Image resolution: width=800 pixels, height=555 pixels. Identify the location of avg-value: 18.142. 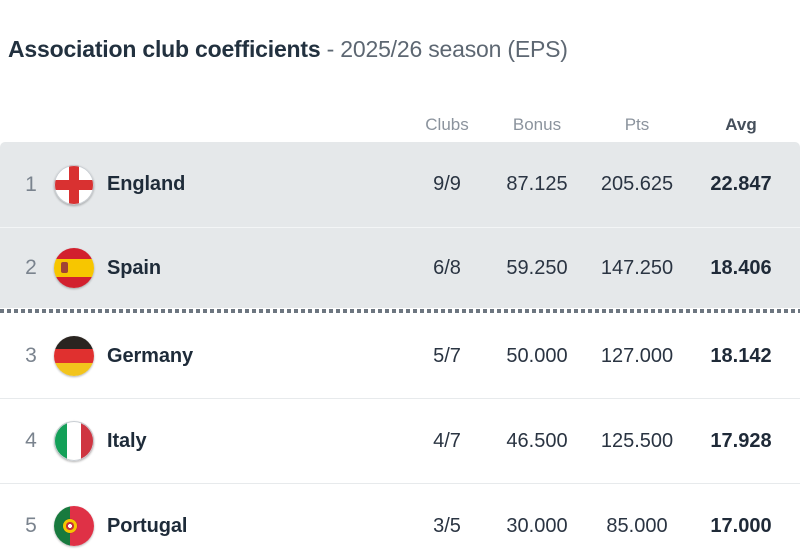
(741, 355).